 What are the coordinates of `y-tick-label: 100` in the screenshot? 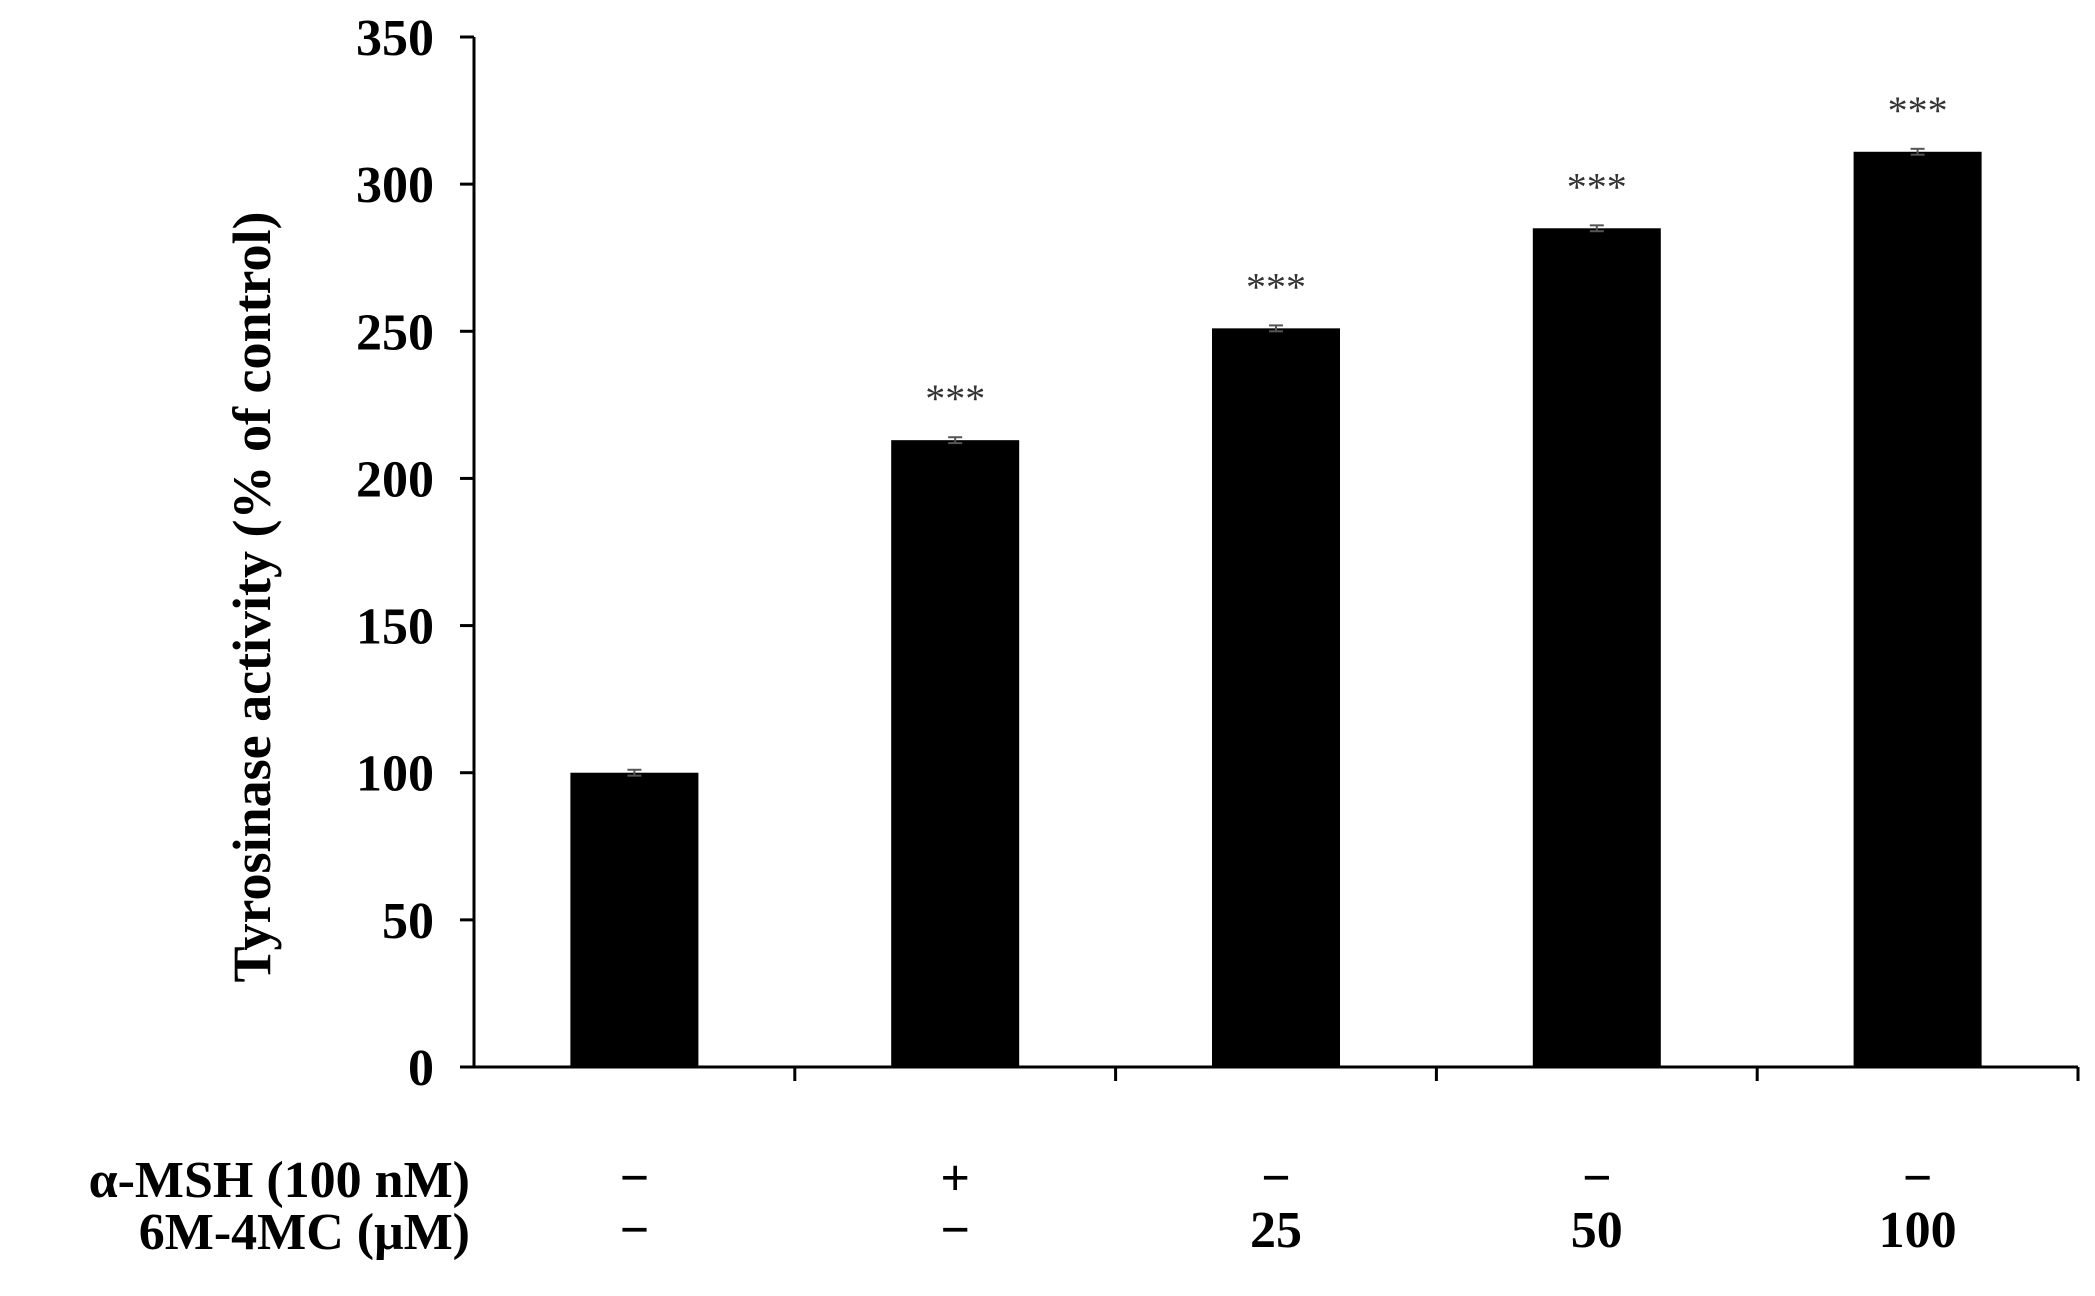 It's located at (395, 774).